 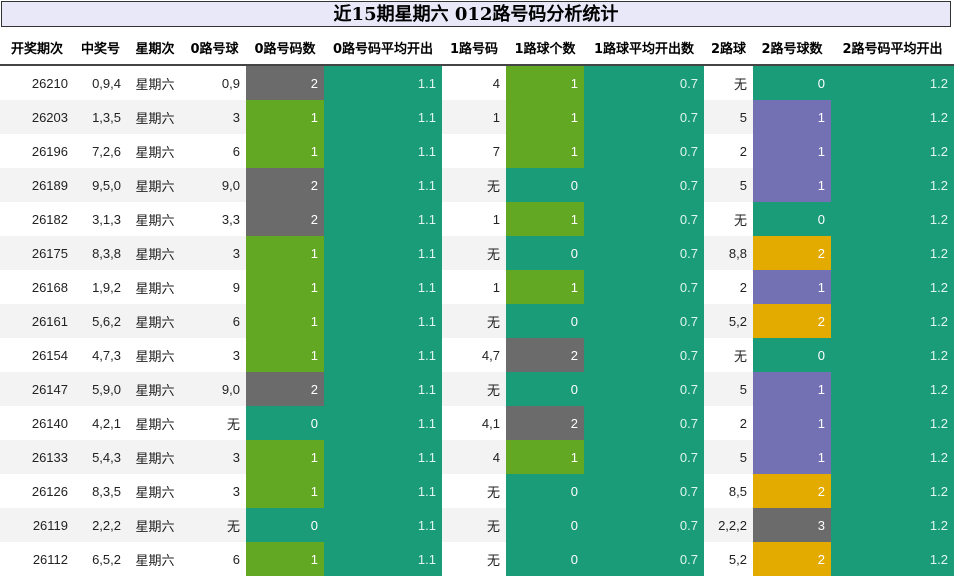 What do you see at coordinates (728, 321) in the screenshot?
I see `cell-route2-balls: 5,2` at bounding box center [728, 321].